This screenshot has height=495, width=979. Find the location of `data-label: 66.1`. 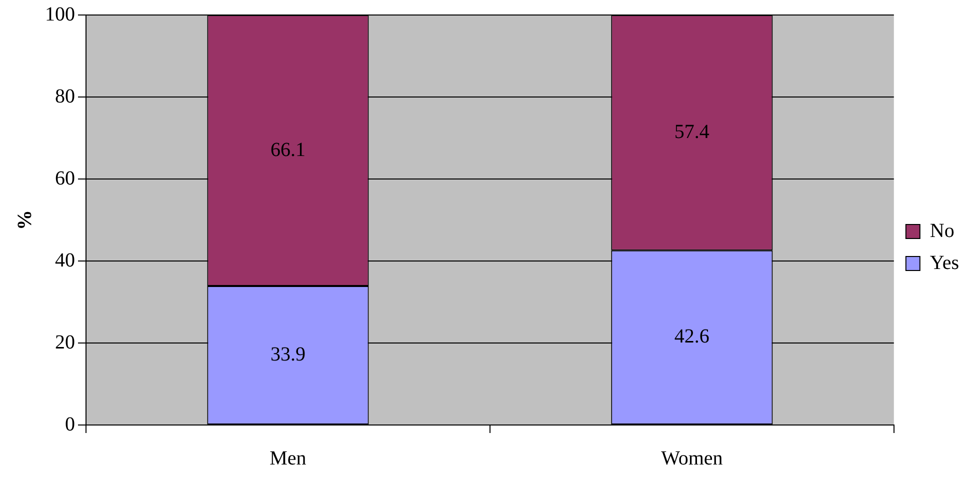

data-label: 66.1 is located at coordinates (288, 149).